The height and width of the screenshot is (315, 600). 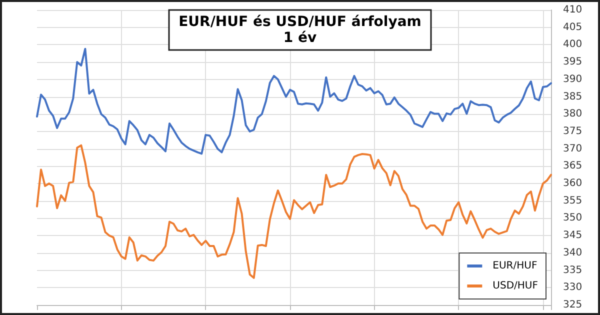 I want to click on y-tick-label: 410, so click(x=572, y=10).